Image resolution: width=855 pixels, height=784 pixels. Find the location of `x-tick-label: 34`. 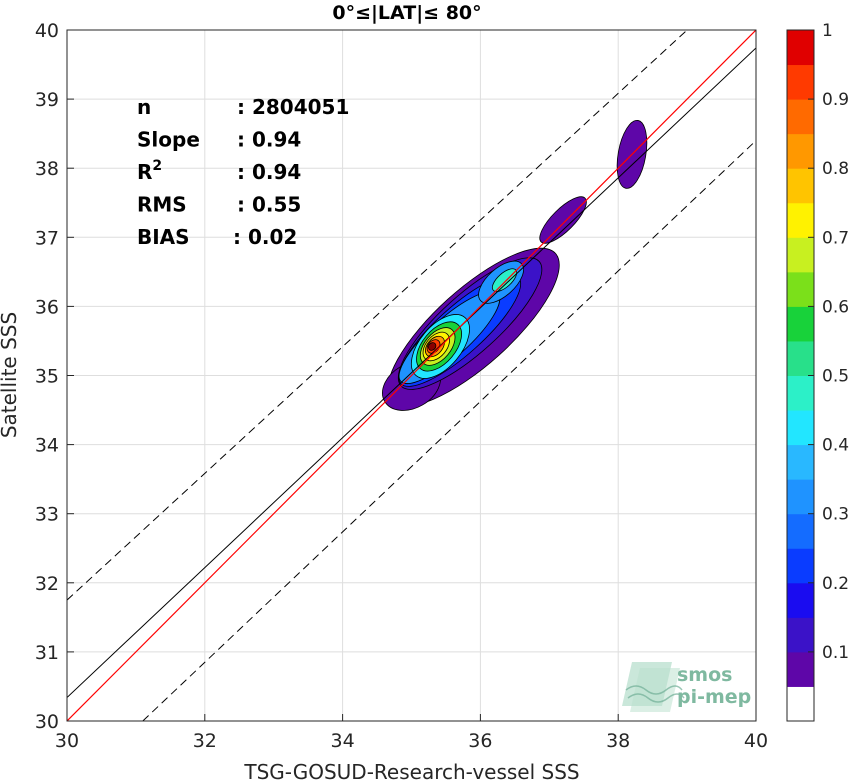

x-tick-label: 34 is located at coordinates (343, 741).